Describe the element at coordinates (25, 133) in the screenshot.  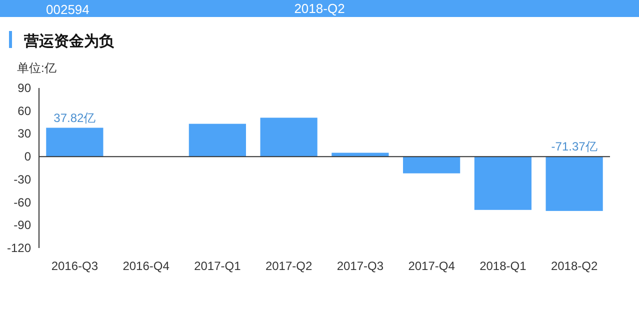
I see `y-tick-label: 30` at that location.